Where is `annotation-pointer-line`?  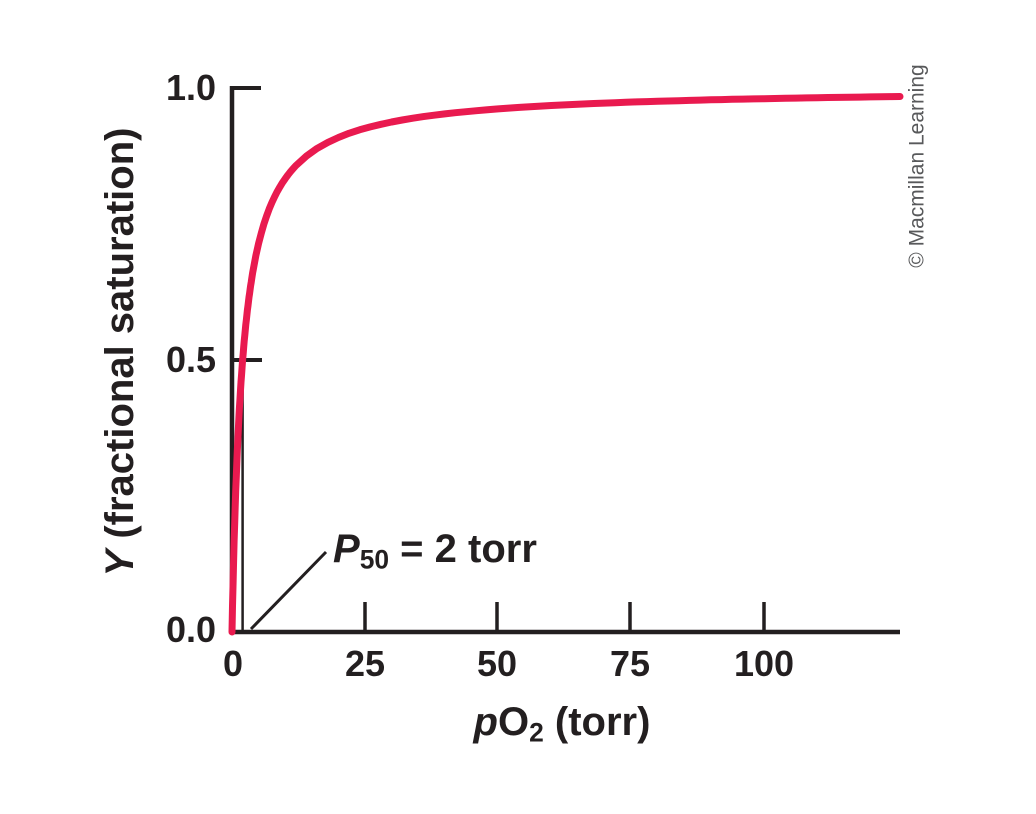 annotation-pointer-line is located at coordinates (288, 590).